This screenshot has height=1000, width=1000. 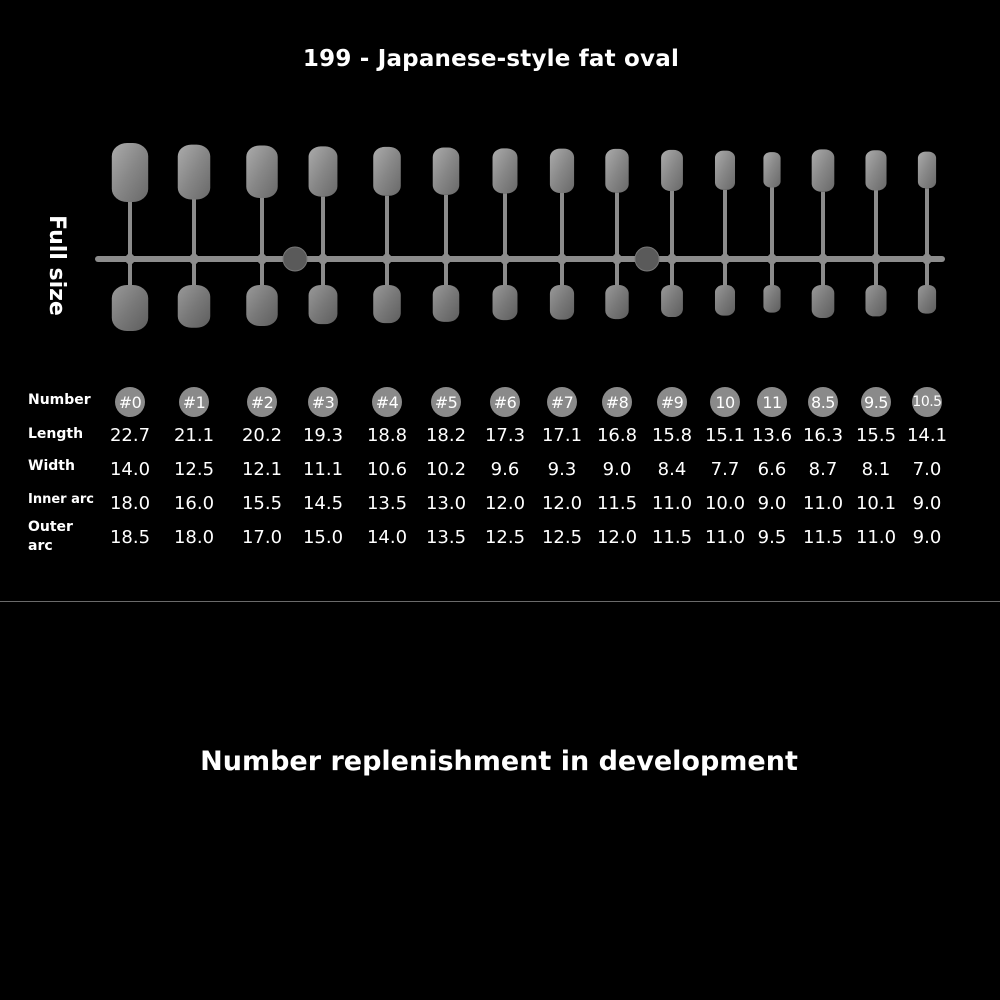 I want to click on row-label-number: Number, so click(x=59, y=400).